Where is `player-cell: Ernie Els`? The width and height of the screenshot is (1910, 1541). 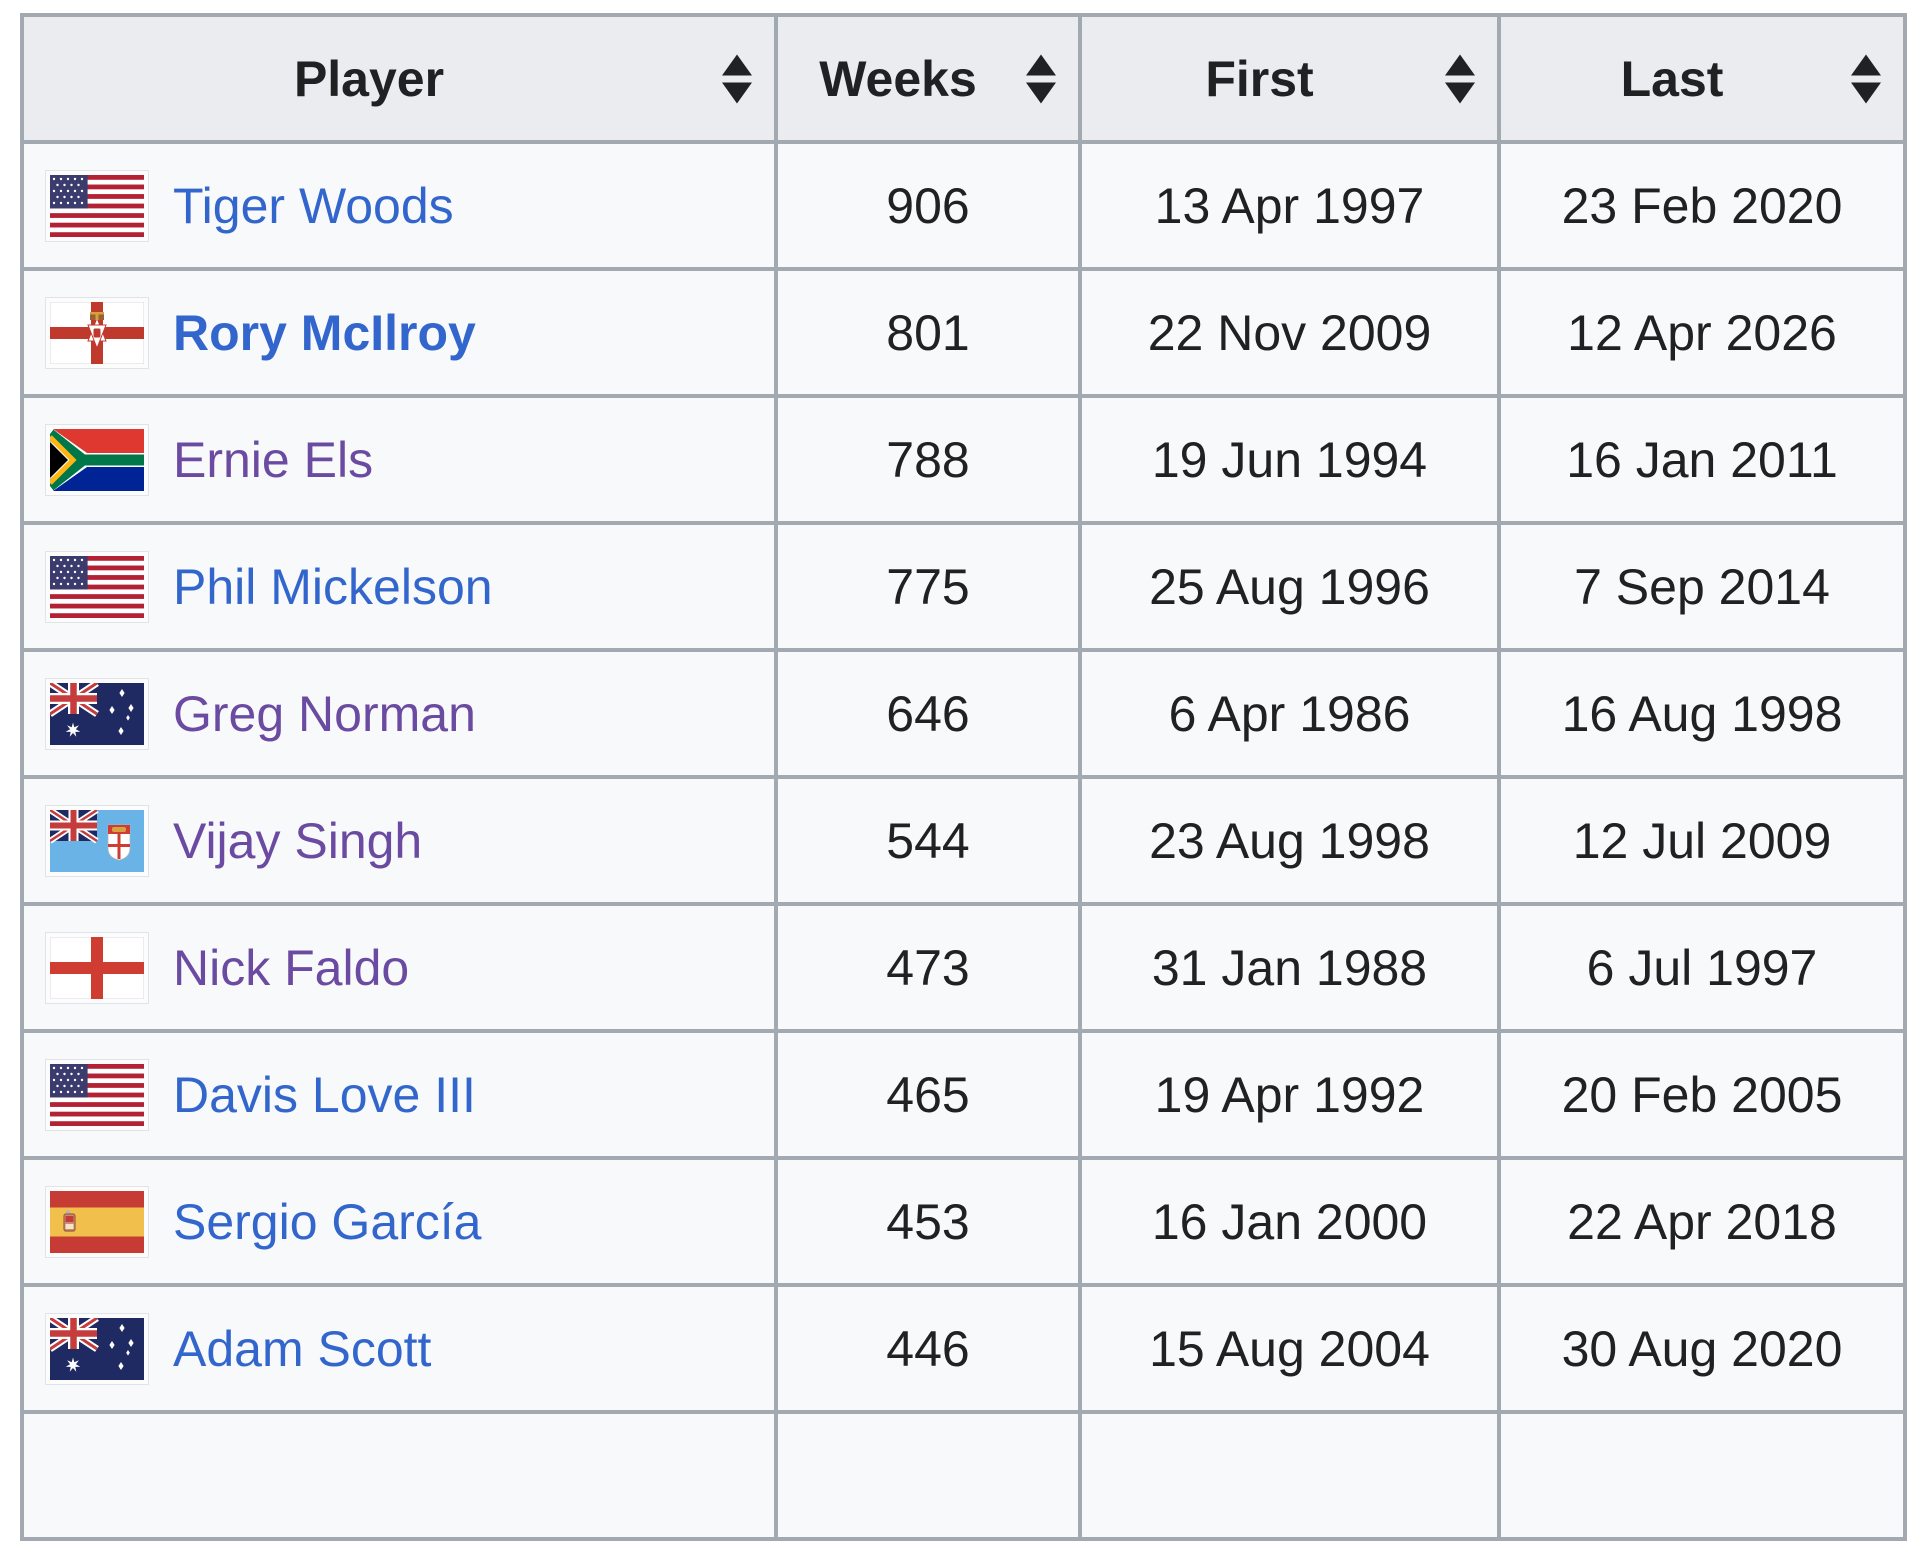
player-cell: Ernie Els is located at coordinates (399, 459).